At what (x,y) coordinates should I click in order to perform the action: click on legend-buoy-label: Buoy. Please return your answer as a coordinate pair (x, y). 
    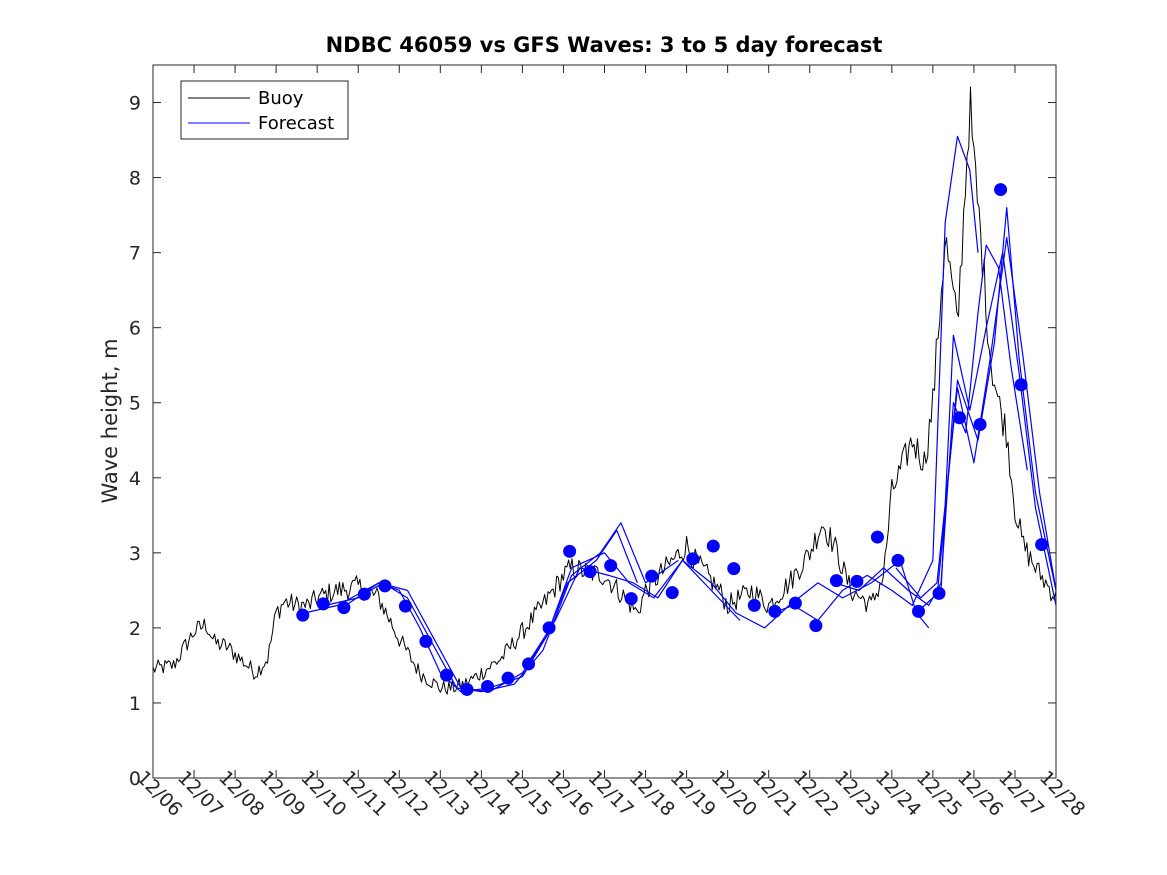
    Looking at the image, I should click on (281, 98).